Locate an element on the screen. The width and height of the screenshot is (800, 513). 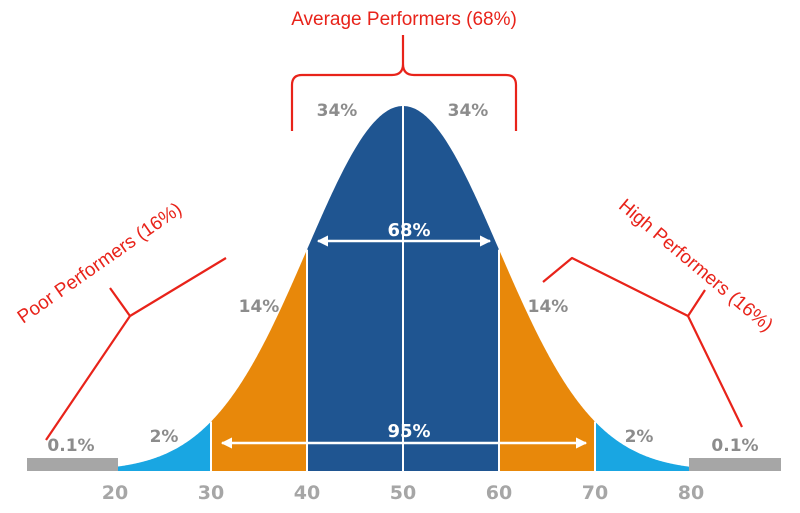
left-blue-region is located at coordinates (164, 446).